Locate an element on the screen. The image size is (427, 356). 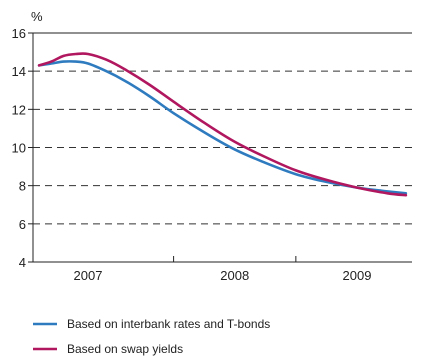
legend-label-2: Based on swap yields is located at coordinates (125, 349).